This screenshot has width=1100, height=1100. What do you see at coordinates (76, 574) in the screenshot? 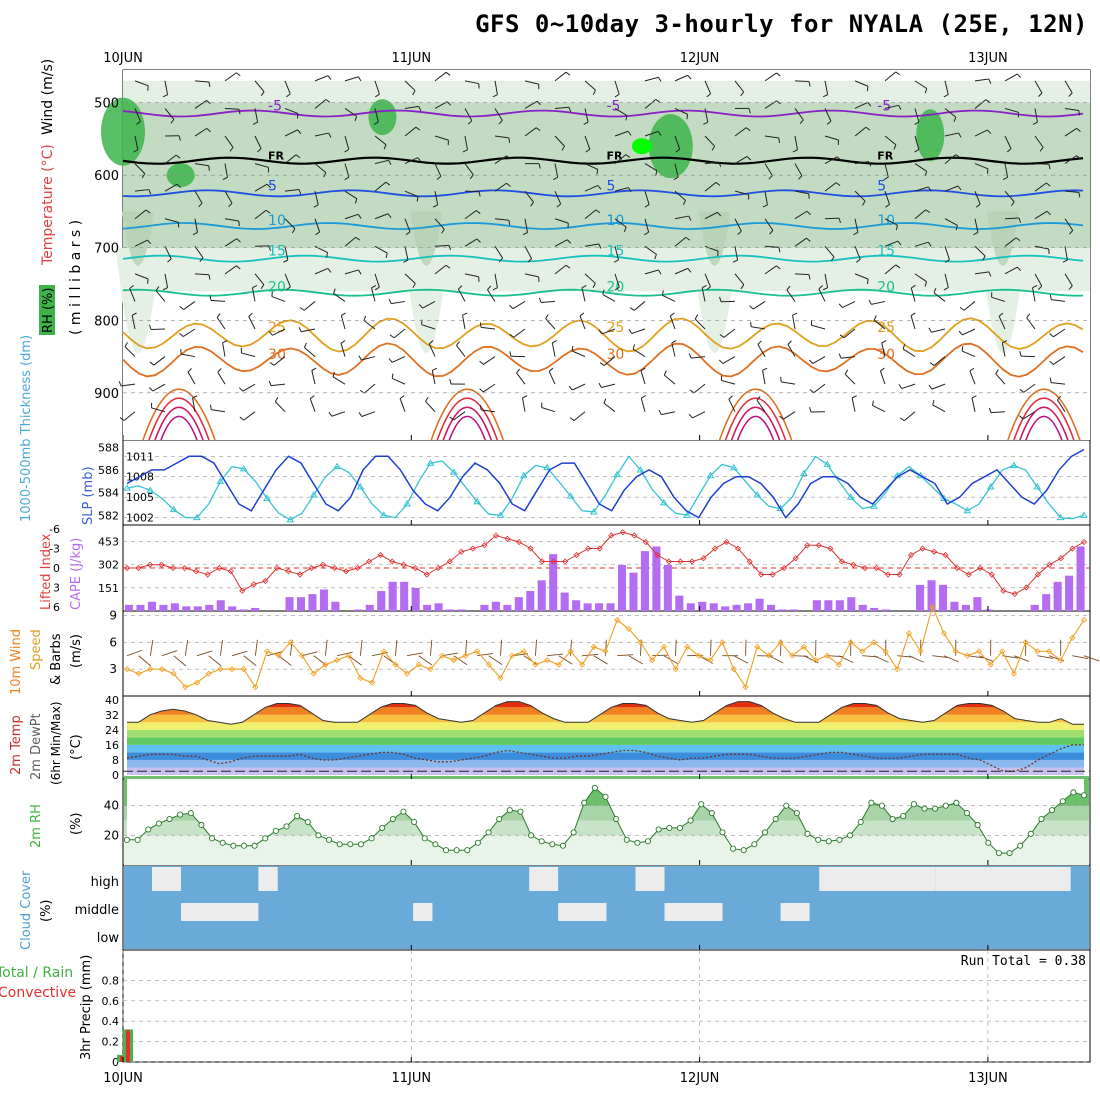
I see `cape-axis-label: CAPE (J/kg)` at bounding box center [76, 574].